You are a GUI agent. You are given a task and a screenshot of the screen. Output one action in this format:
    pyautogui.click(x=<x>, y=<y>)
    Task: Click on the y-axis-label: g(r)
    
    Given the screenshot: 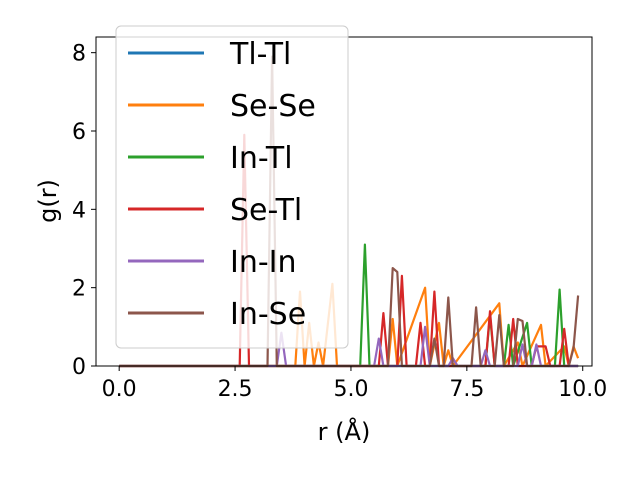 What is the action you would take?
    pyautogui.click(x=48, y=201)
    